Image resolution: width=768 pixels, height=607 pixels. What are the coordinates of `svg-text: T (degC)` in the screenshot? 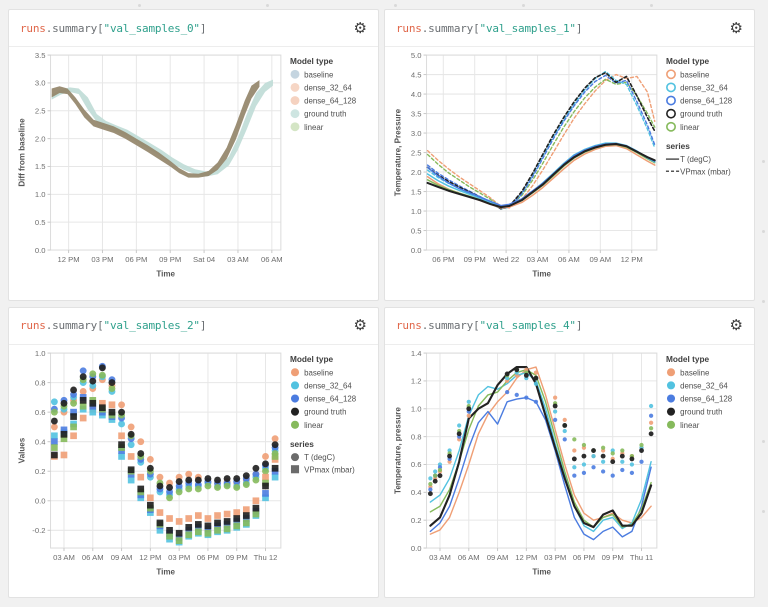 It's located at (695, 159).